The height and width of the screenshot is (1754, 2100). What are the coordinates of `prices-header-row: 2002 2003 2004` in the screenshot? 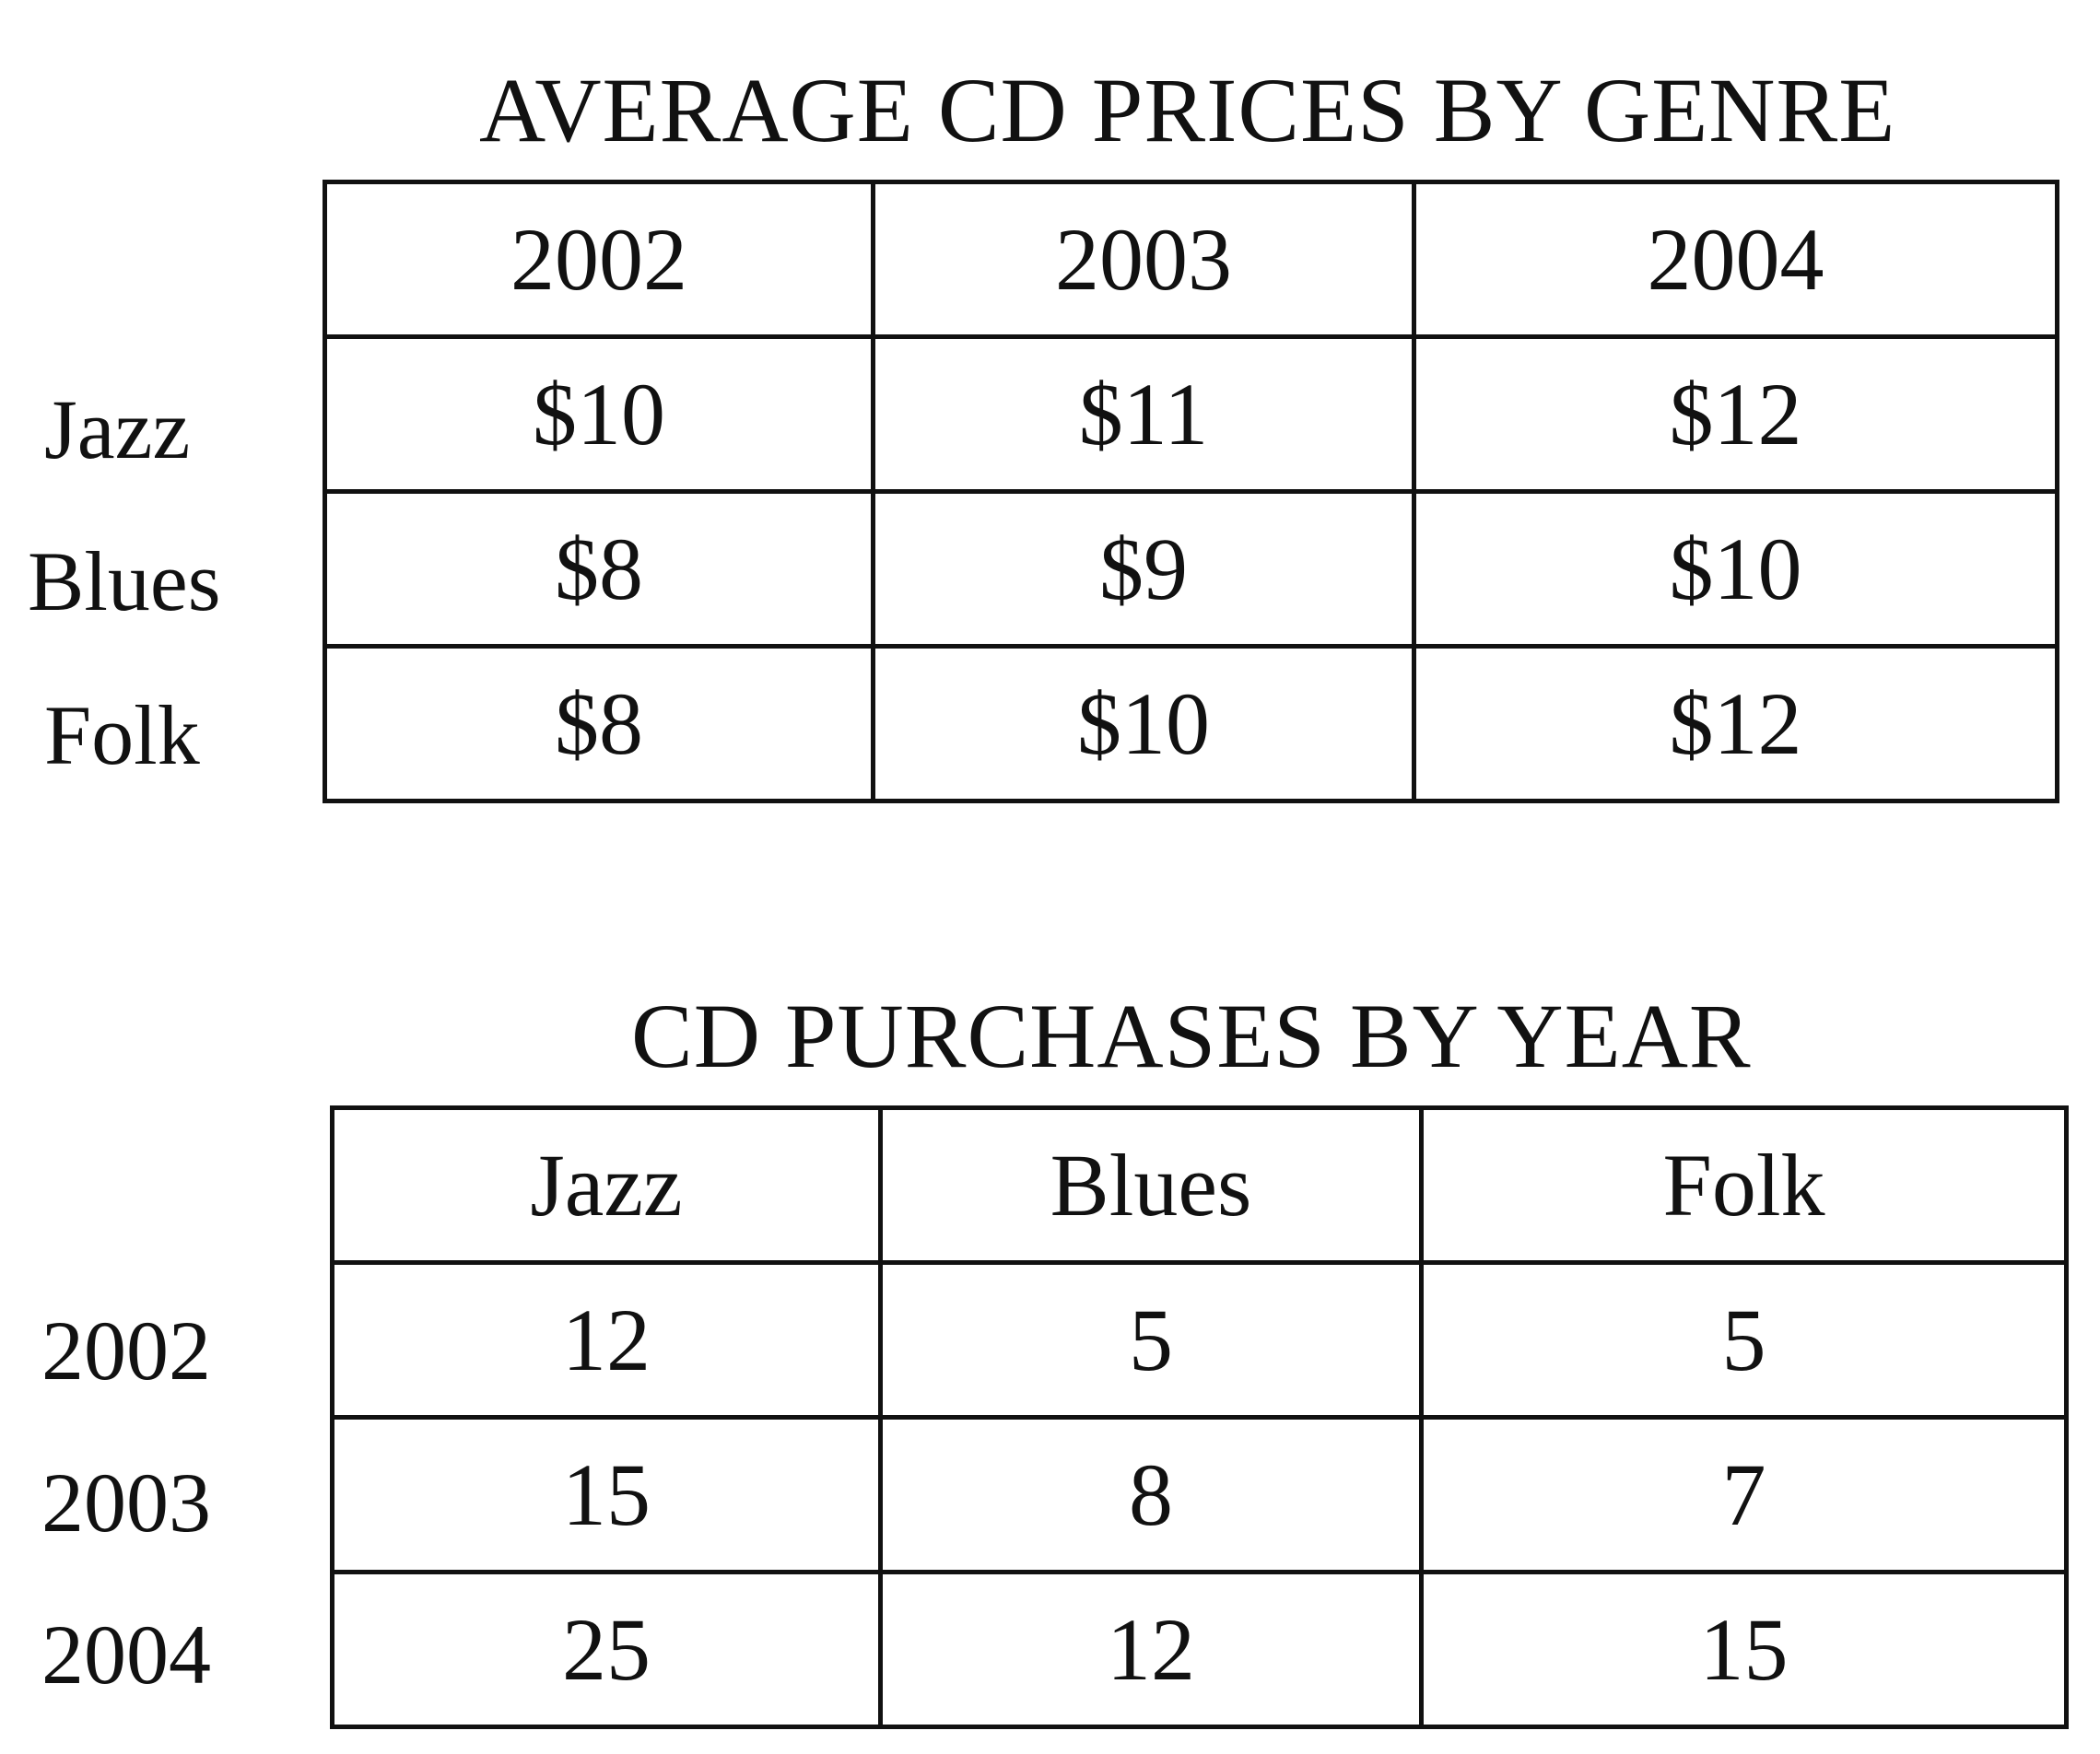 It's located at (1191, 259).